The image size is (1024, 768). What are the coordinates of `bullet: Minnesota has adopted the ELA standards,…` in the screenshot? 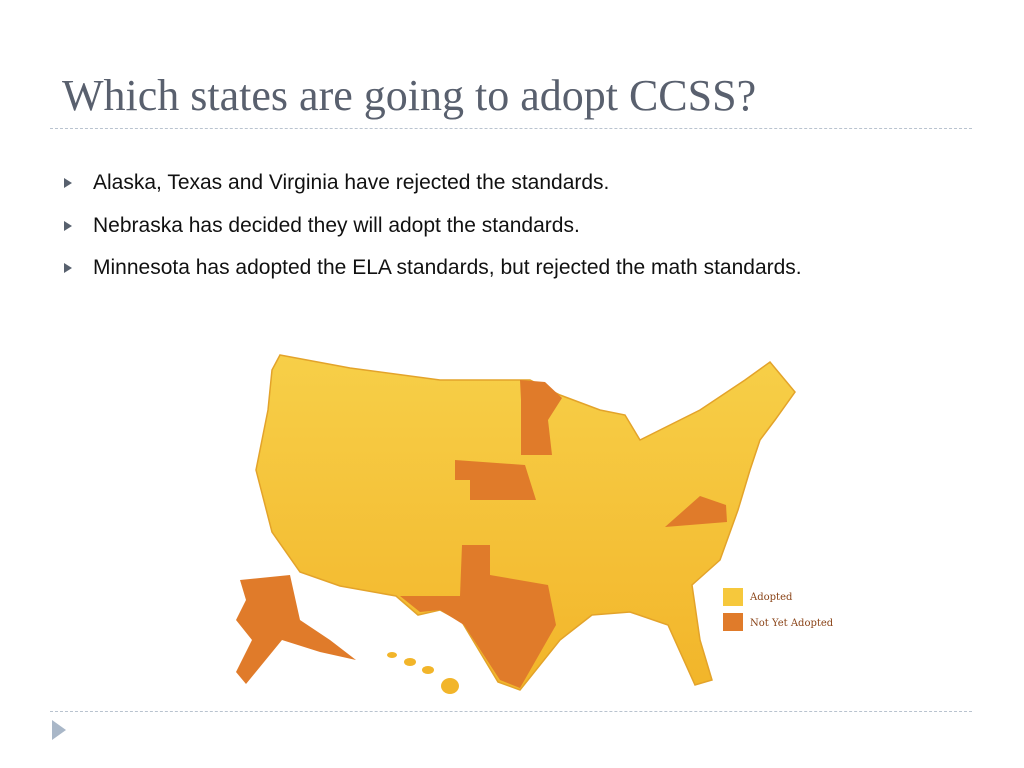 It's located at (432, 272).